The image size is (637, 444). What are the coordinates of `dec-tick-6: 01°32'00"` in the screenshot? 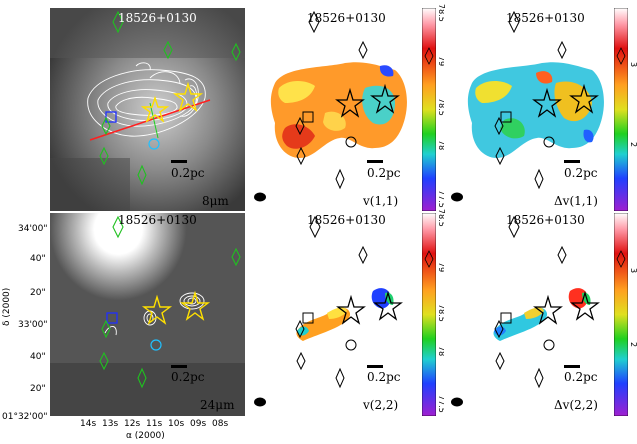 It's located at (25, 417).